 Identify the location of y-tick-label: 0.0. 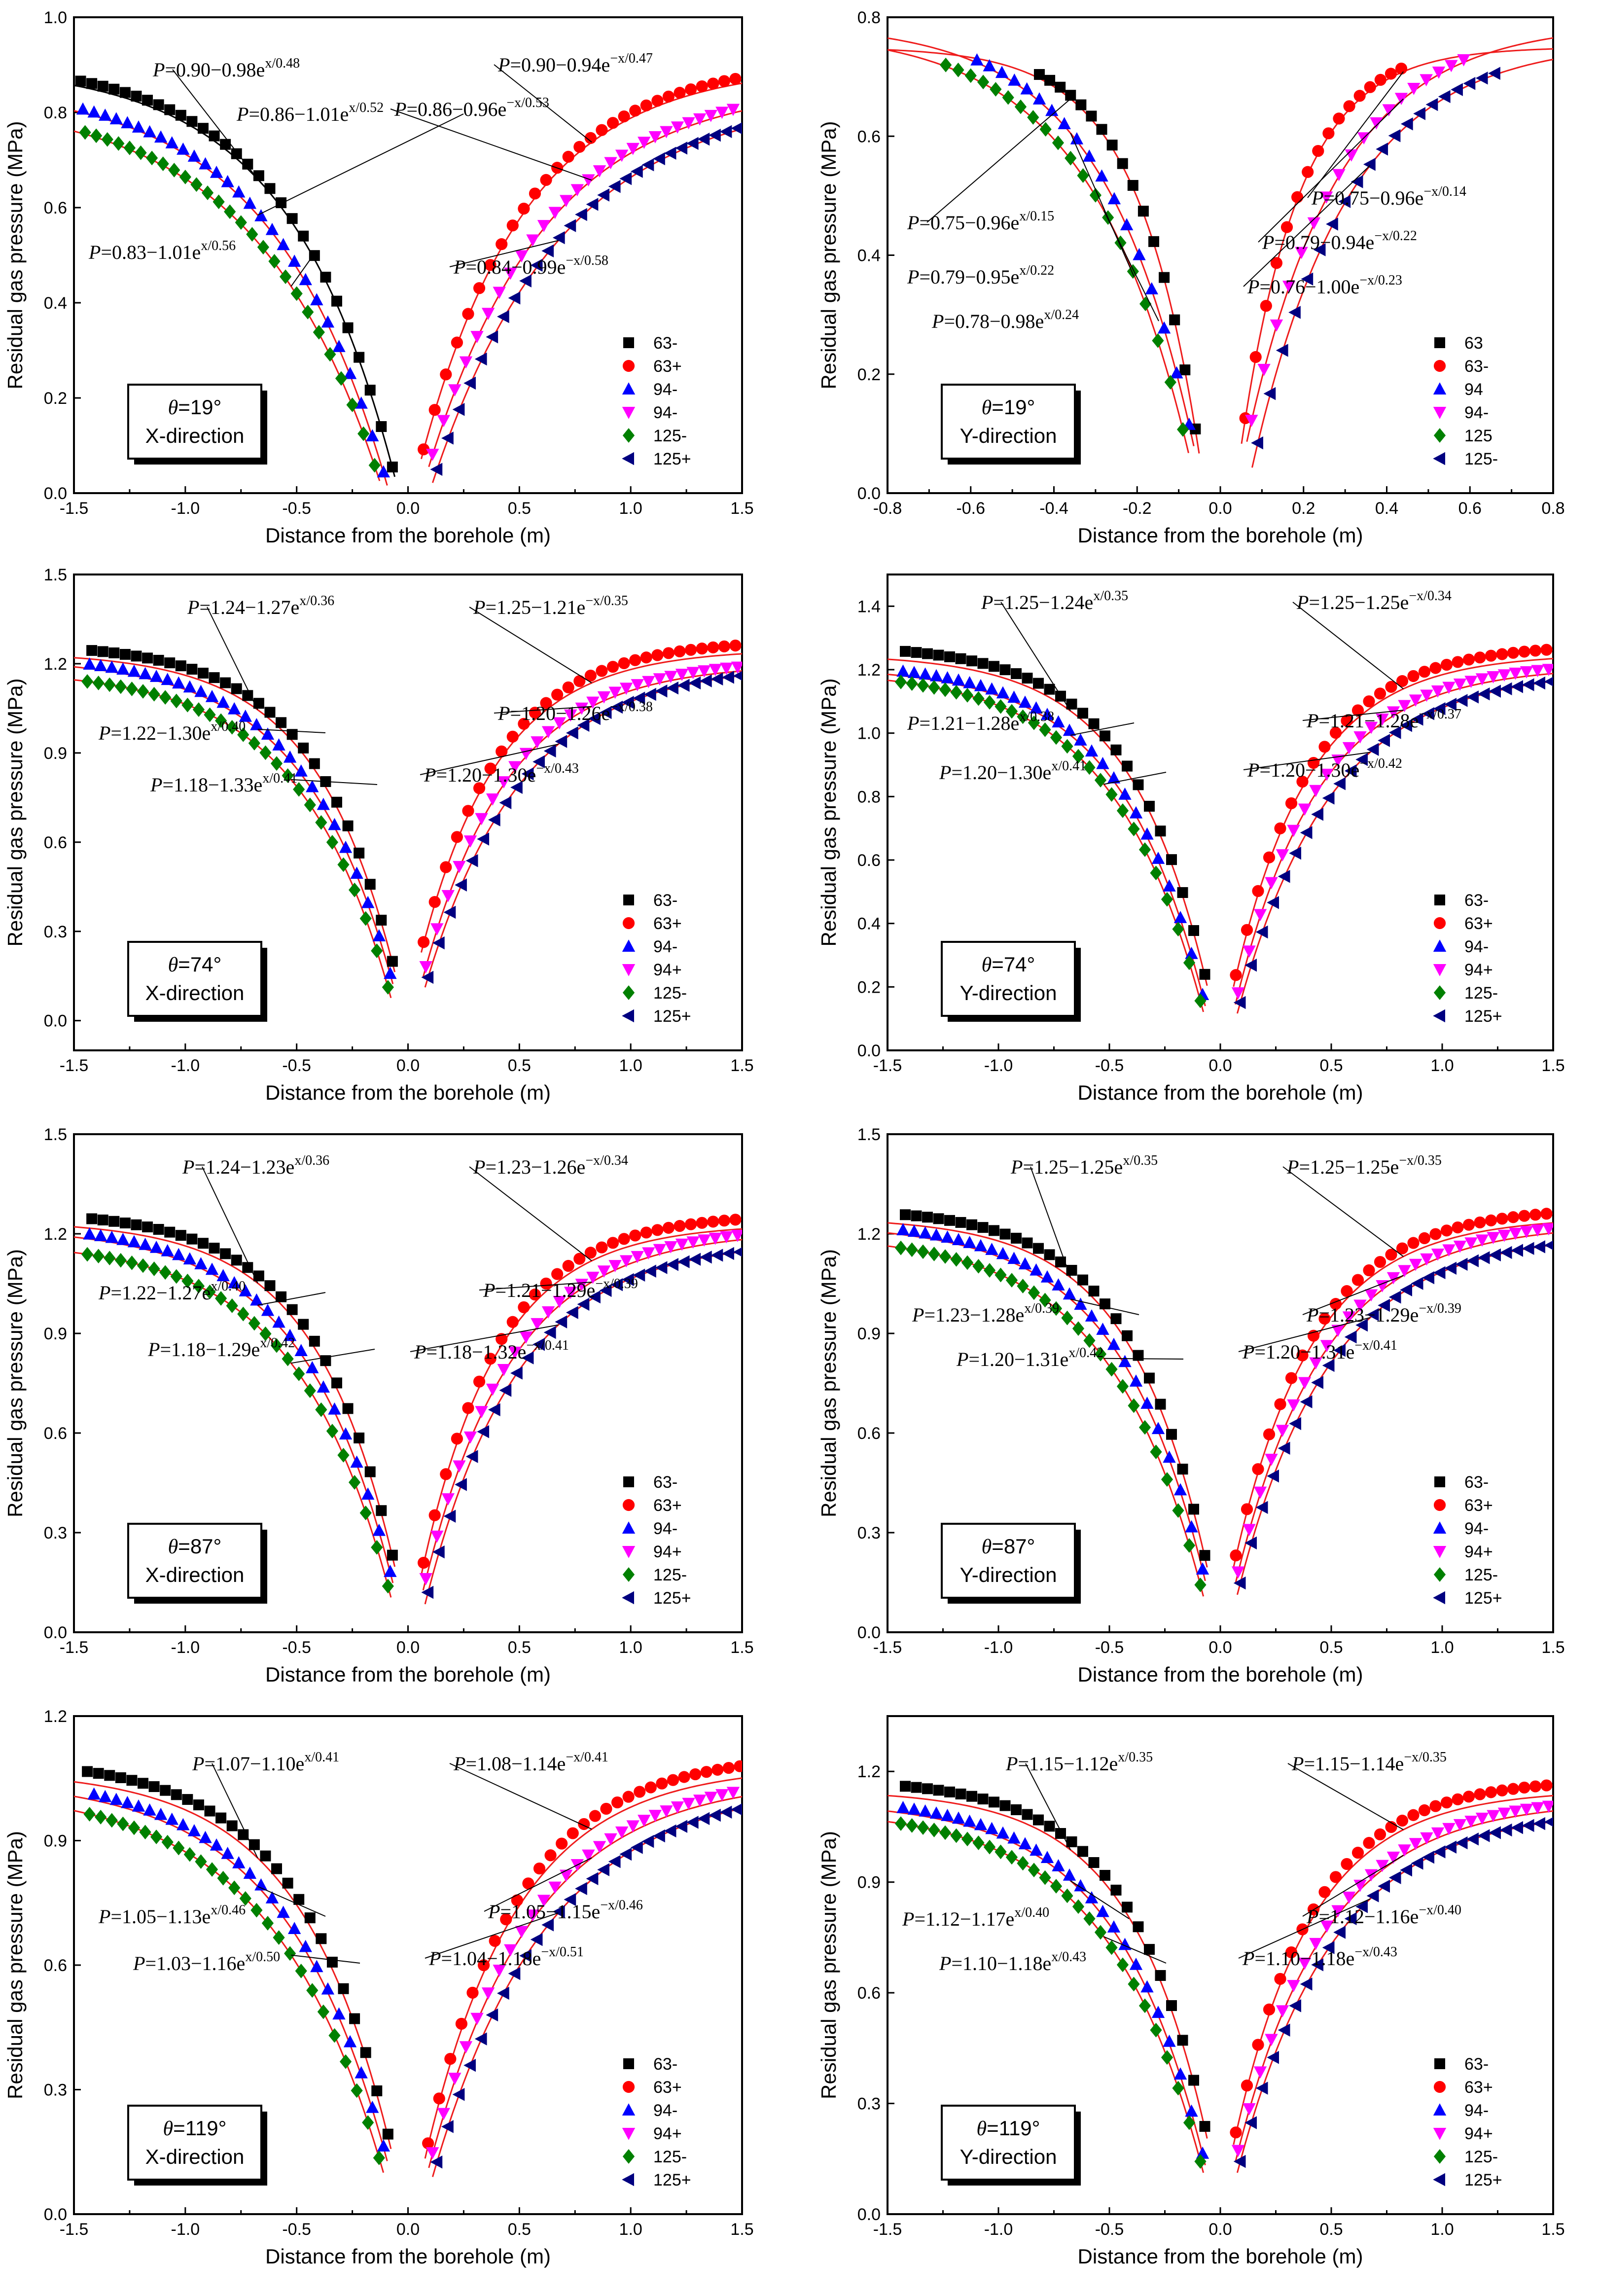
(56, 494).